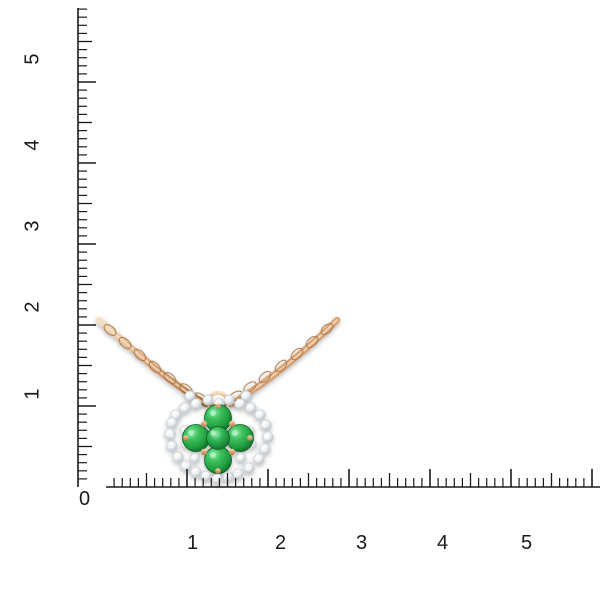  Describe the element at coordinates (32, 394) in the screenshot. I see `ruler-v-label-1: 1` at that location.